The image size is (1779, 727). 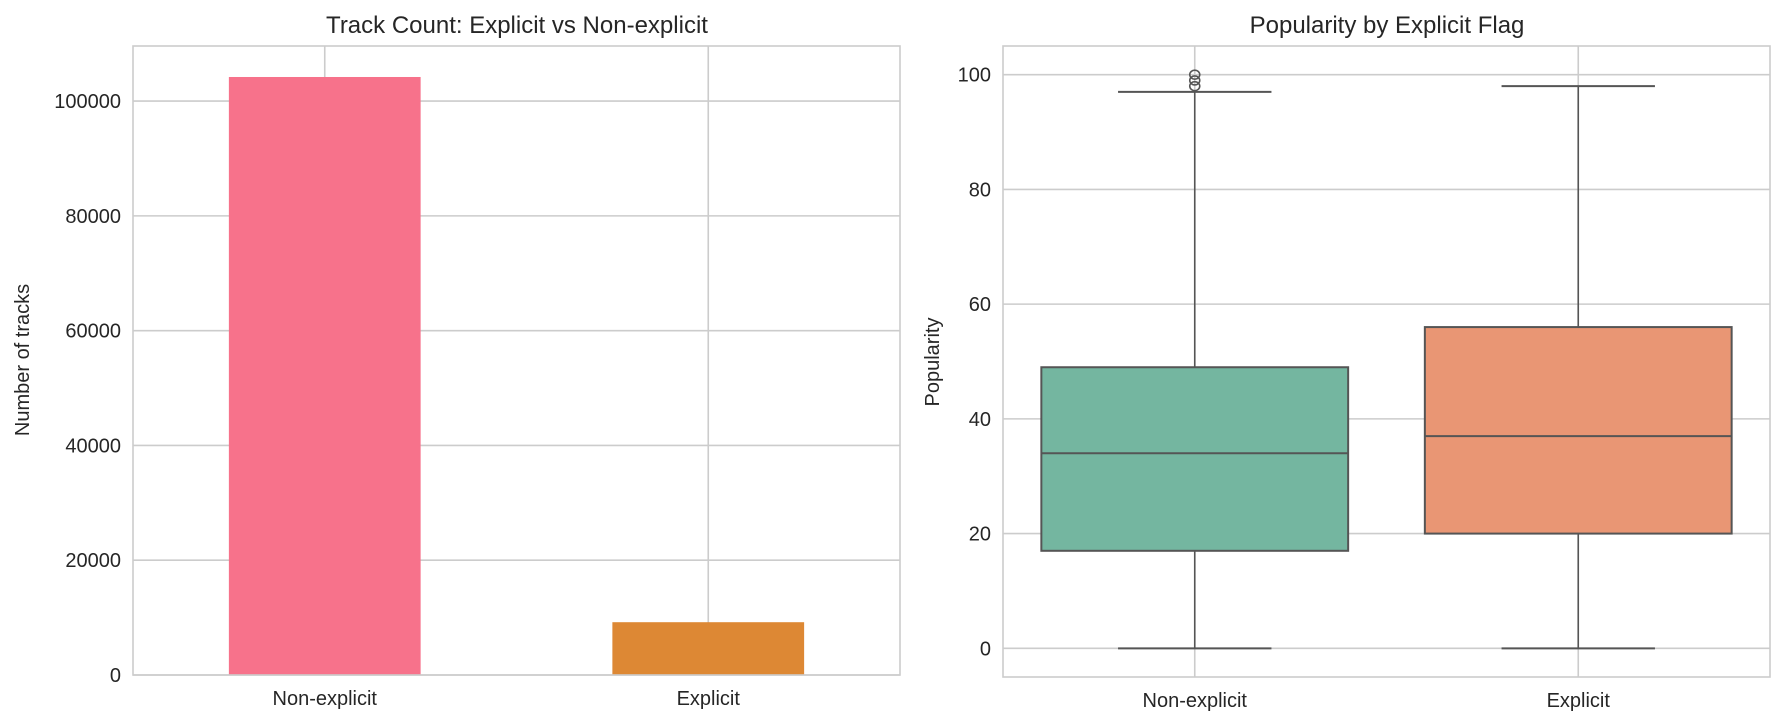 I want to click on y-tick-label: 100000, so click(x=87, y=102).